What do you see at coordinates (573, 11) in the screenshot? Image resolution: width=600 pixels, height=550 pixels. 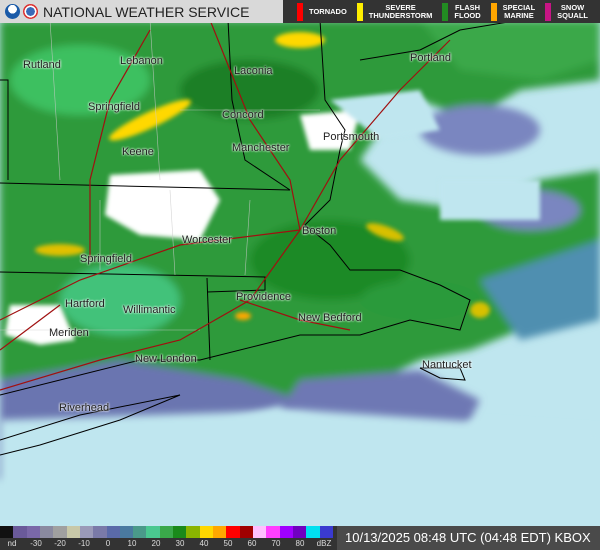 I see `warning-label: SNOW SQUALL` at bounding box center [573, 11].